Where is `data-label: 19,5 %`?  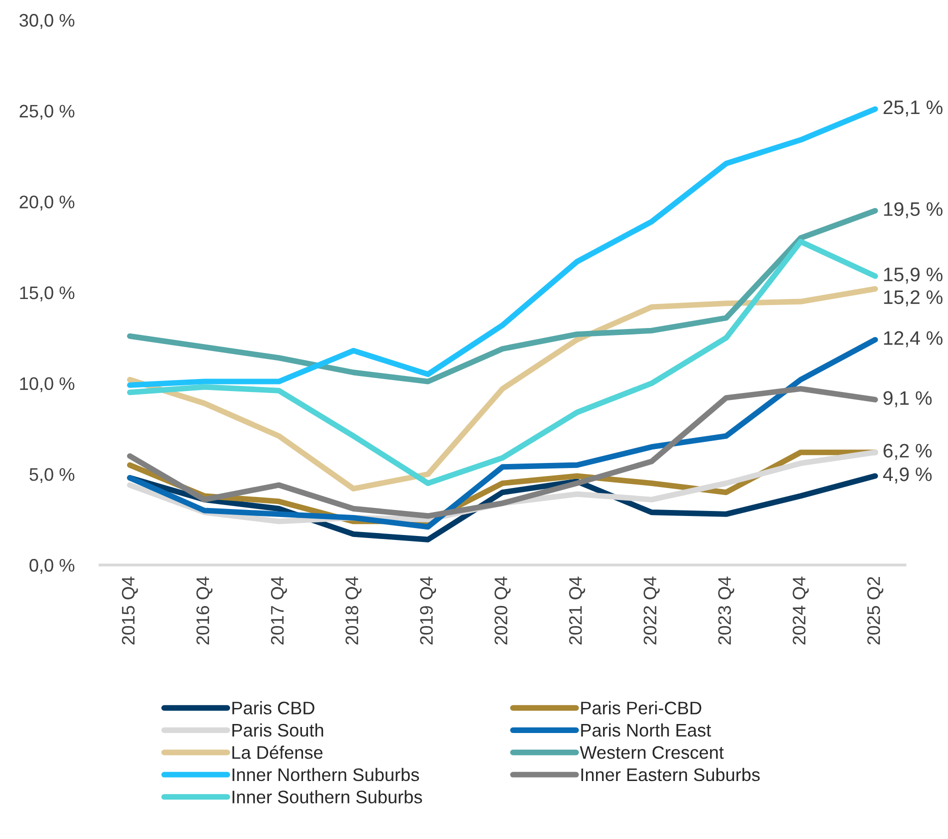
data-label: 19,5 % is located at coordinates (913, 210).